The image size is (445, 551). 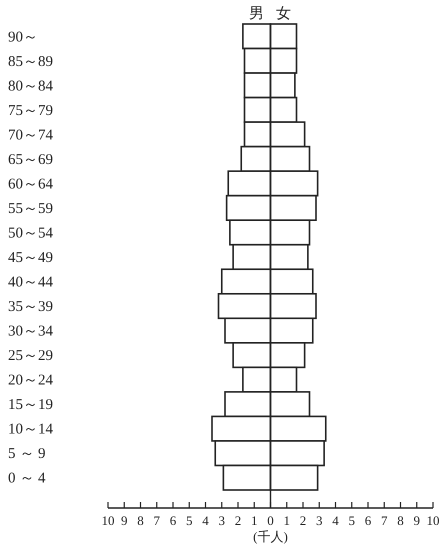 What do you see at coordinates (30, 62) in the screenshot?
I see `y-tick-label: 85～89` at bounding box center [30, 62].